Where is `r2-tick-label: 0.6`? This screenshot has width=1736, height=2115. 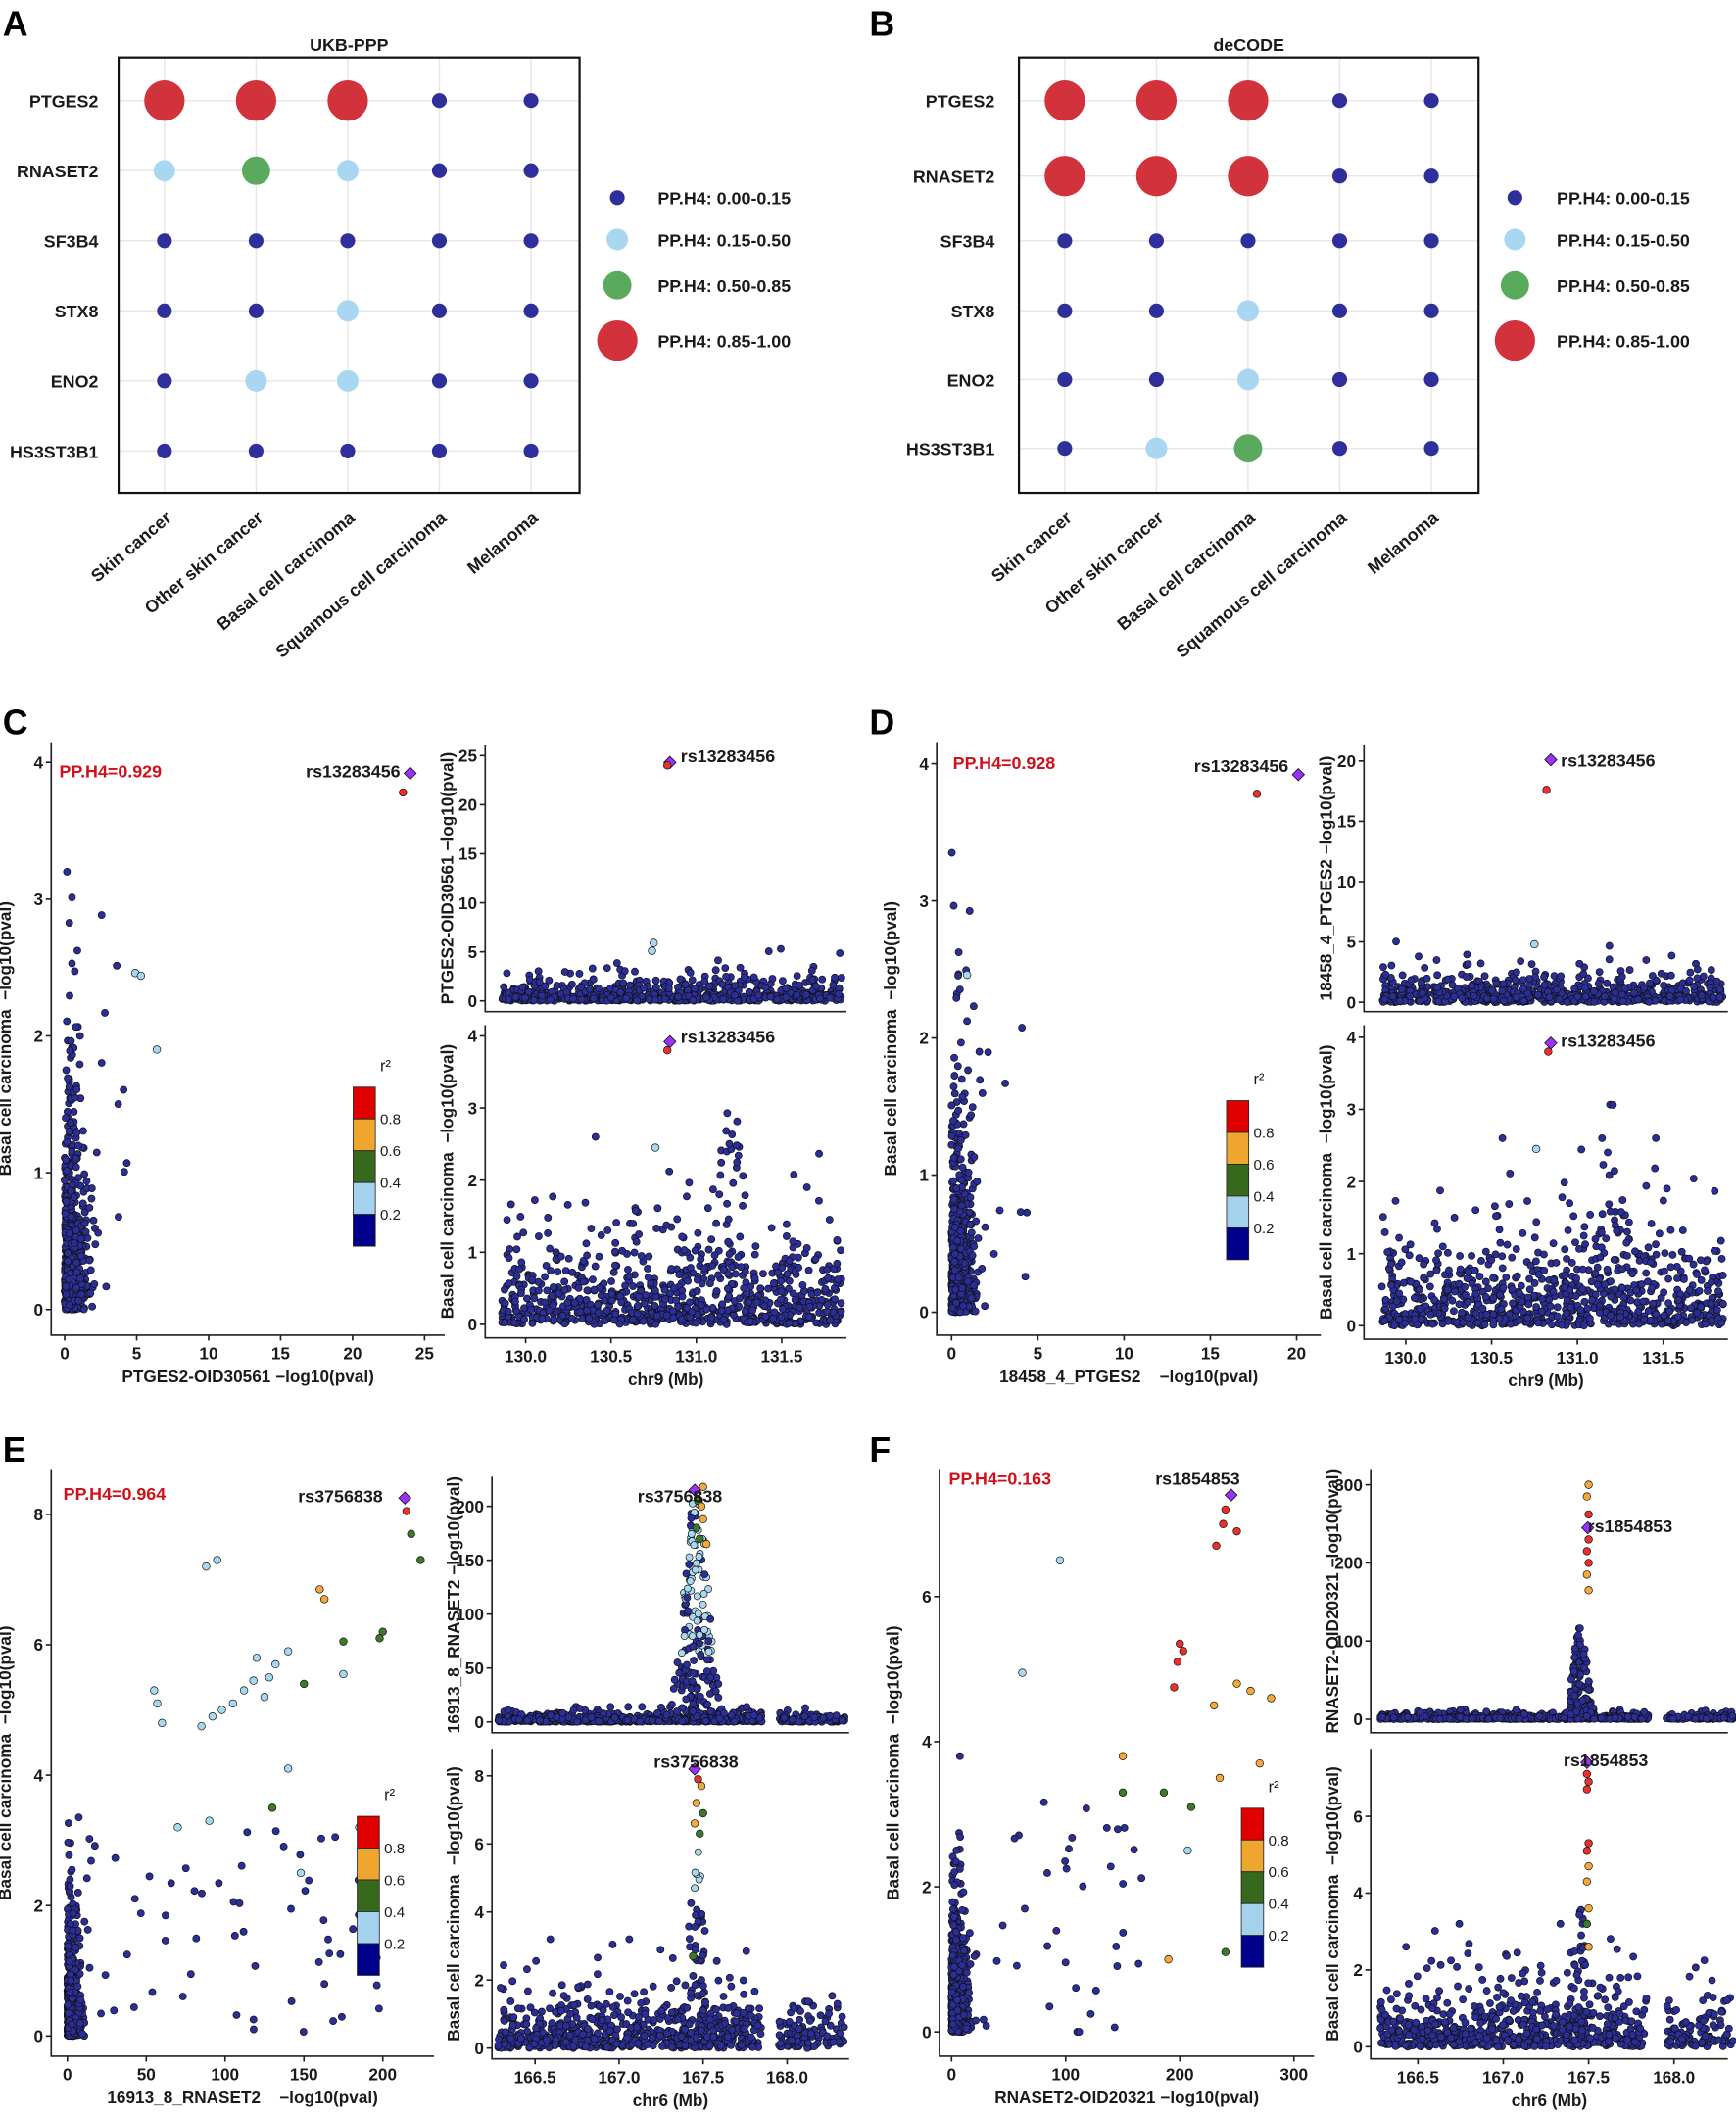
r2-tick-label: 0.6 is located at coordinates (1263, 1165).